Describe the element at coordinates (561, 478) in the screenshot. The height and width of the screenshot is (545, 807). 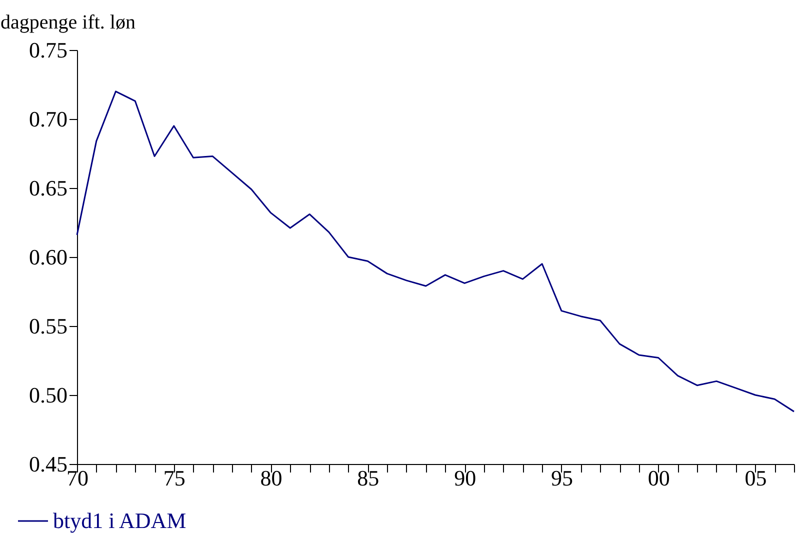
I see `x-tick-label: 95` at that location.